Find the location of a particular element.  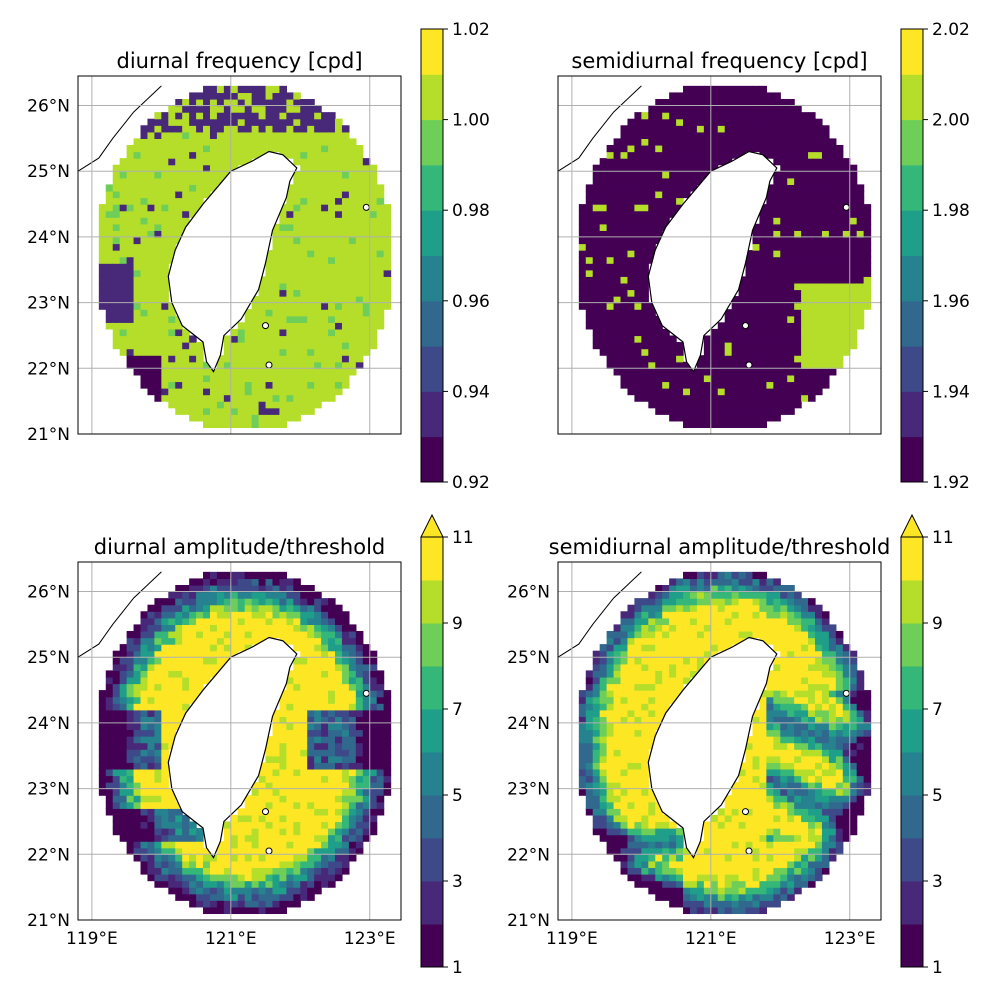

colorbar: 1.921.941.961.982.002.02 is located at coordinates (935, 256).